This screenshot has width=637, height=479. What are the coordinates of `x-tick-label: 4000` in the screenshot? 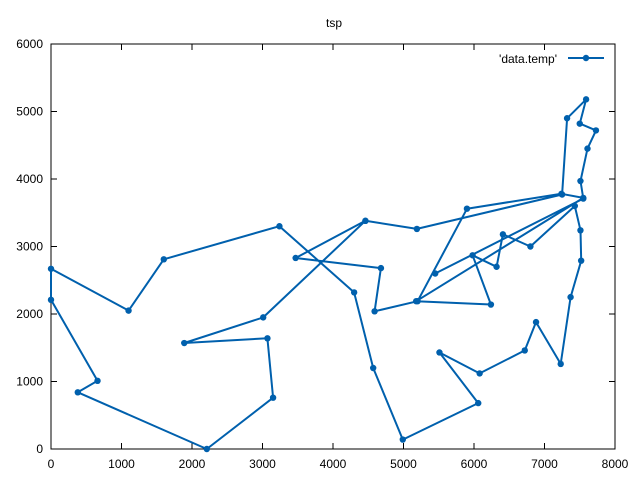 It's located at (333, 464).